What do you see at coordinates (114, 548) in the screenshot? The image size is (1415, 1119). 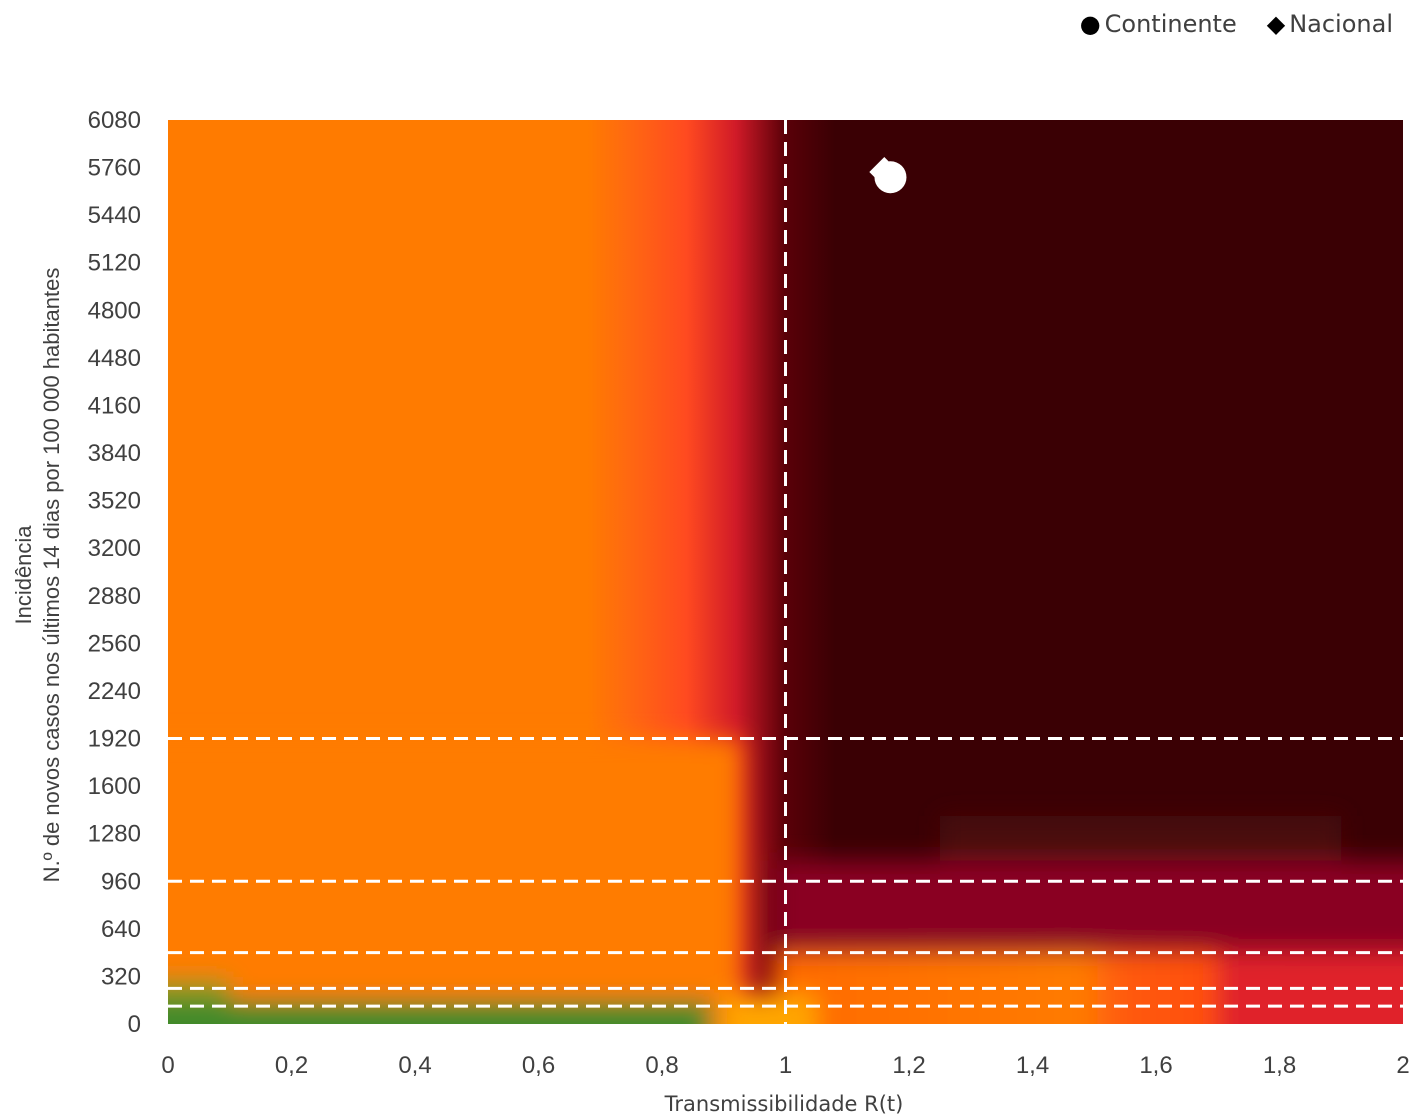 I see `y-tick-label: 3200` at bounding box center [114, 548].